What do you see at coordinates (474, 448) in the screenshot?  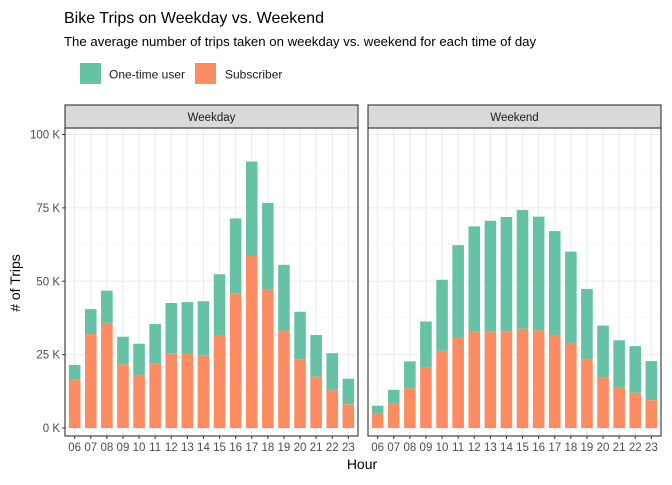 I see `x-tick-label-weekend-12: 12` at bounding box center [474, 448].